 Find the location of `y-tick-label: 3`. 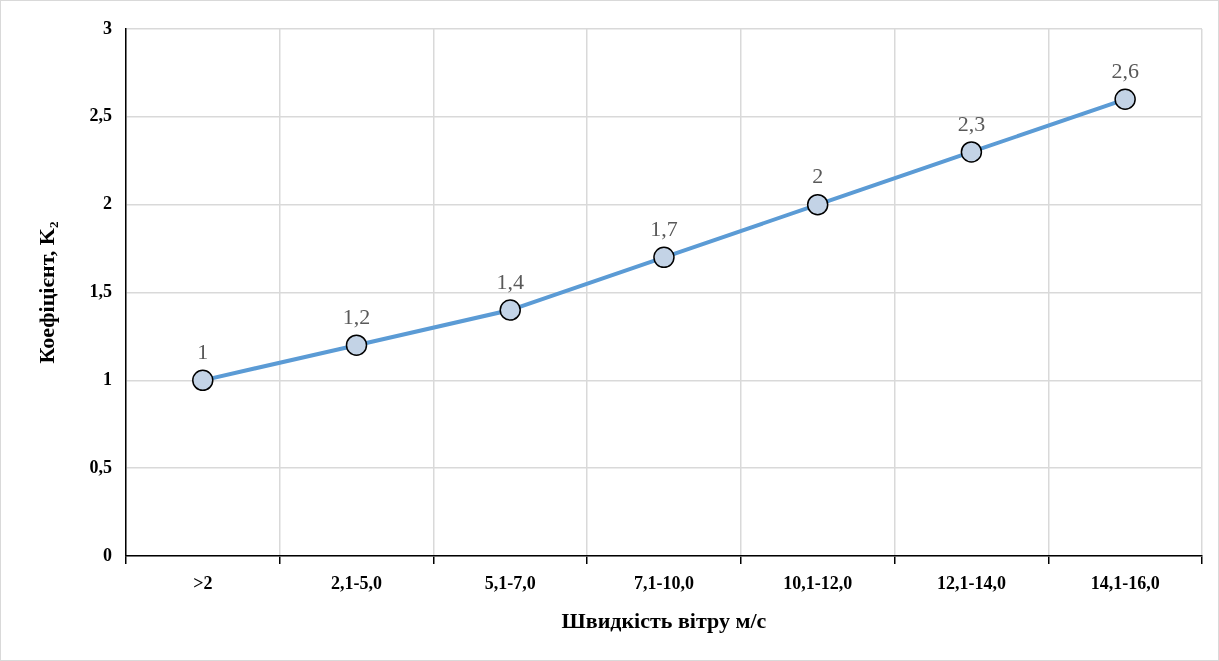

y-tick-label: 3 is located at coordinates (107, 27).